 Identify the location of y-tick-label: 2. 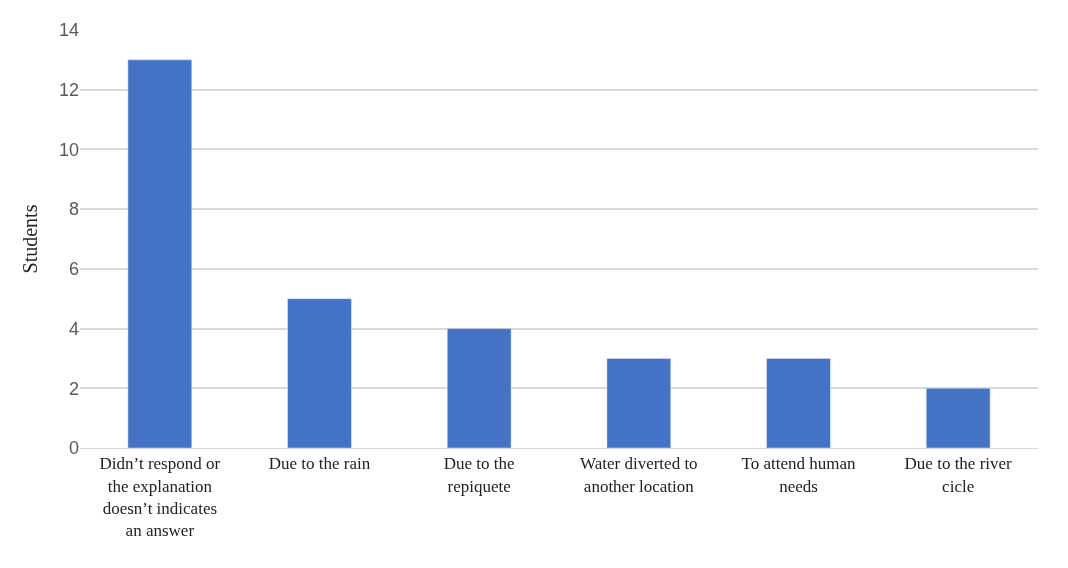
(73, 388).